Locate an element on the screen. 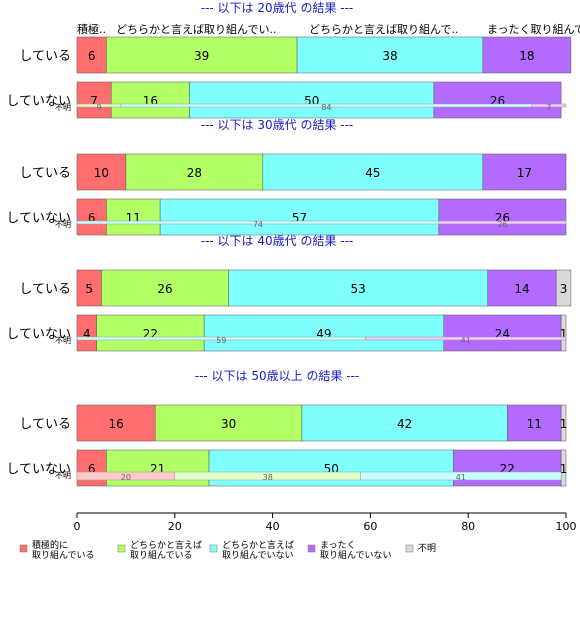 The image size is (580, 640). data-label-2-0-4: 3 is located at coordinates (564, 289).